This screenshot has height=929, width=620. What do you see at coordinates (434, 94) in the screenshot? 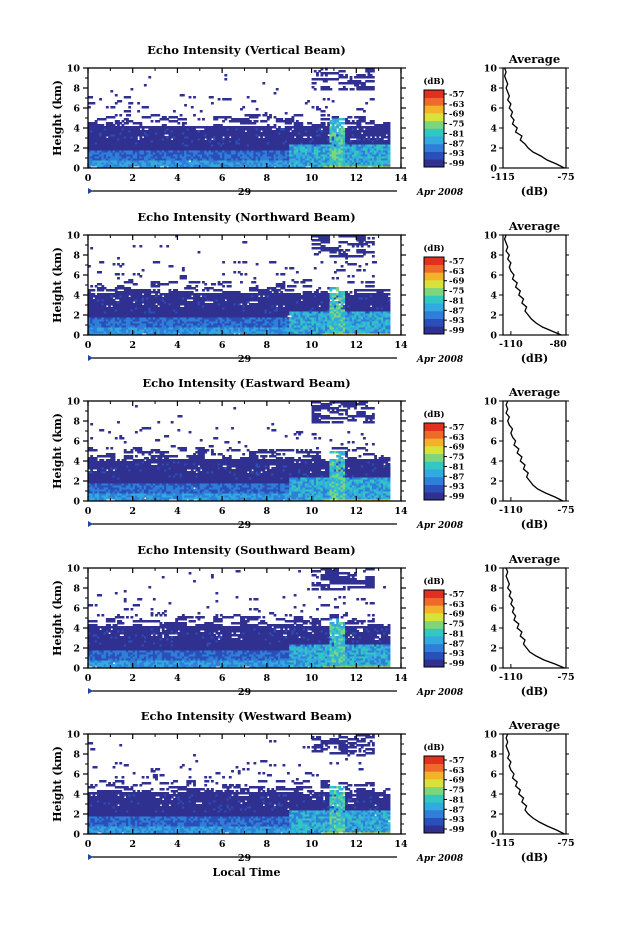
I see `colorbar-segment` at bounding box center [434, 94].